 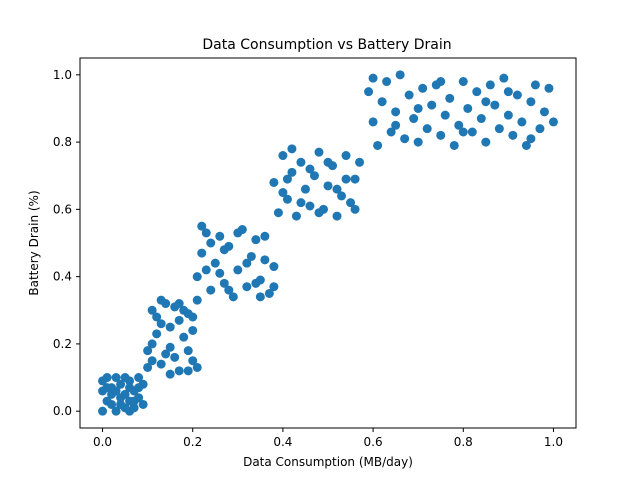 I want to click on y-tick-label: 0.8, so click(x=62, y=142).